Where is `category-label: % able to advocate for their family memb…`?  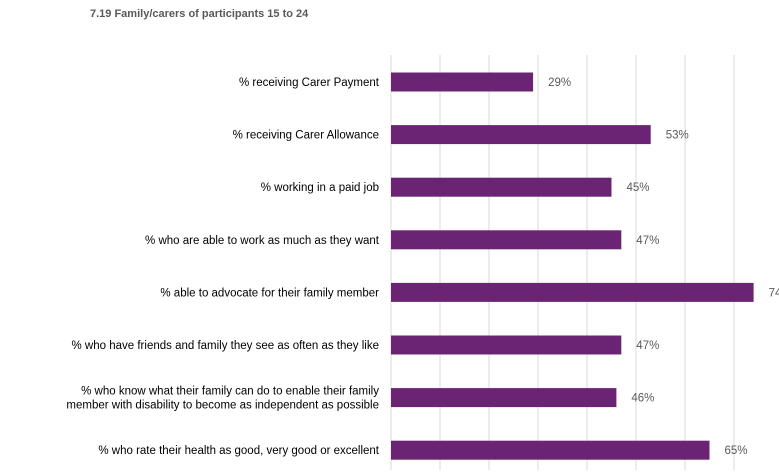 category-label: % able to advocate for their family memb… is located at coordinates (269, 293).